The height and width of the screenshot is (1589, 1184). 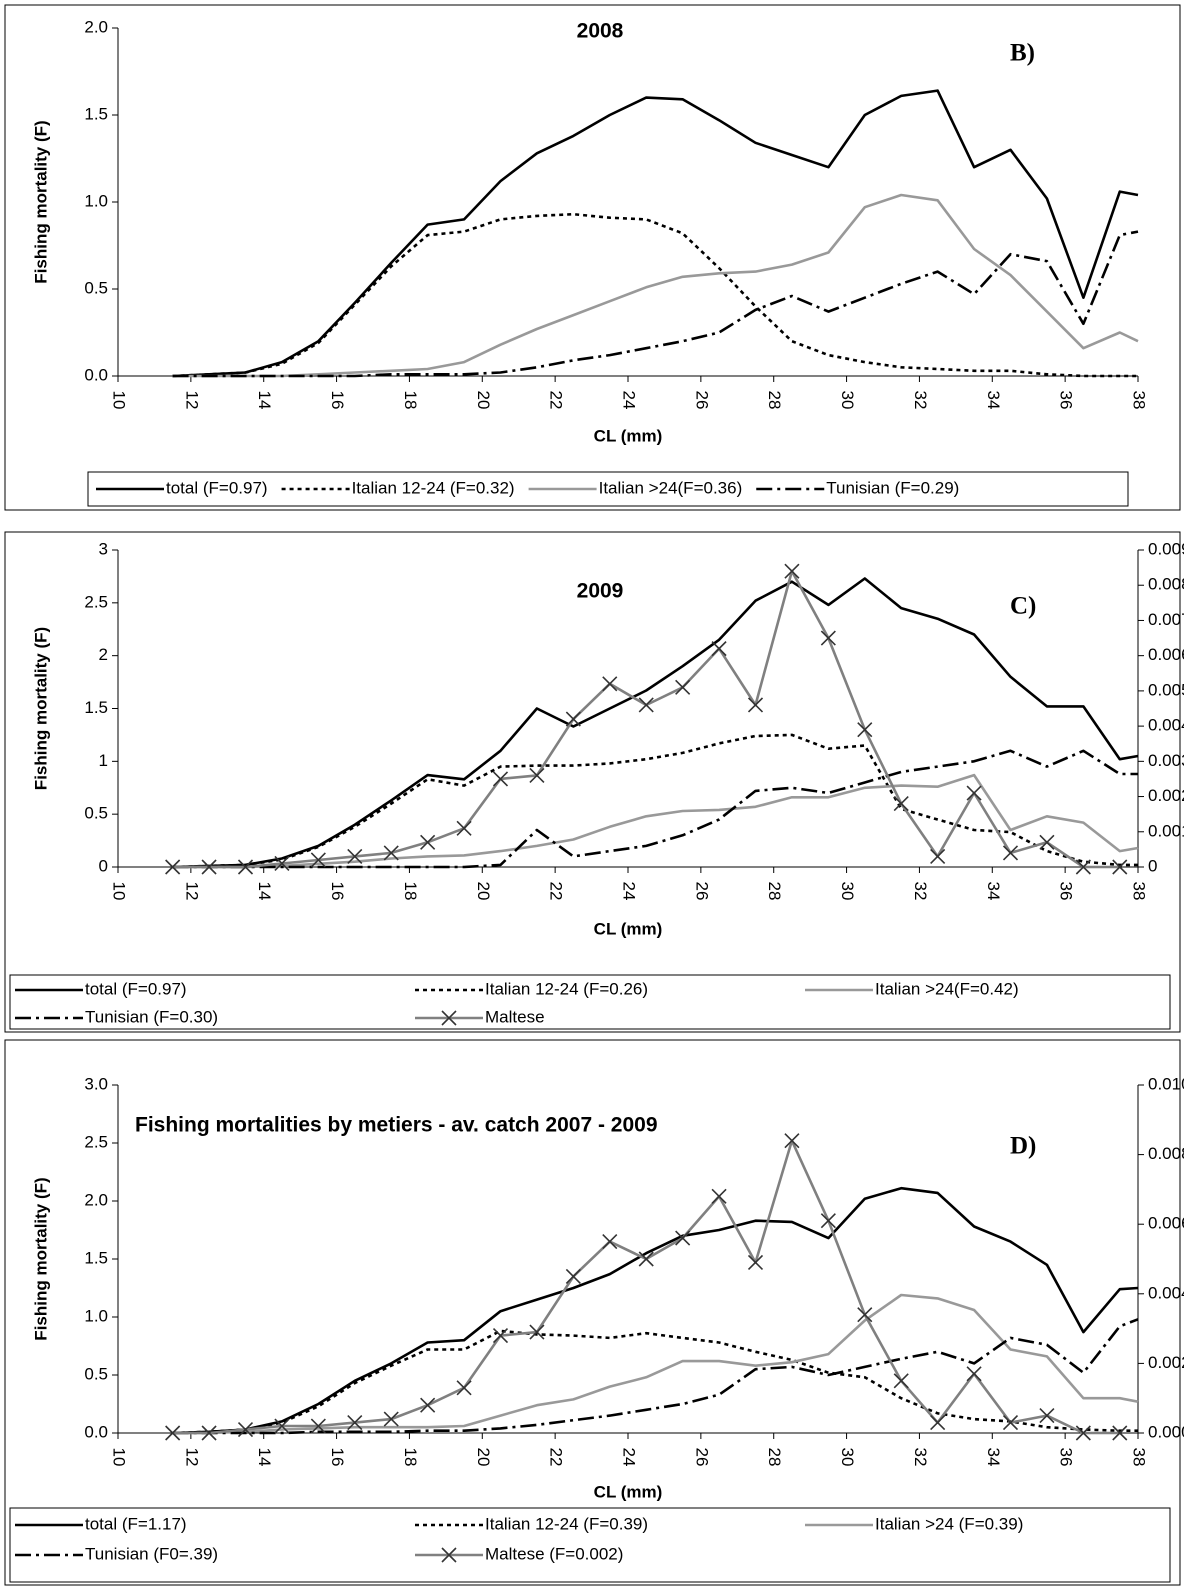 I want to click on legend-label: Italian 12-24 (F=0.32), so click(x=433, y=487).